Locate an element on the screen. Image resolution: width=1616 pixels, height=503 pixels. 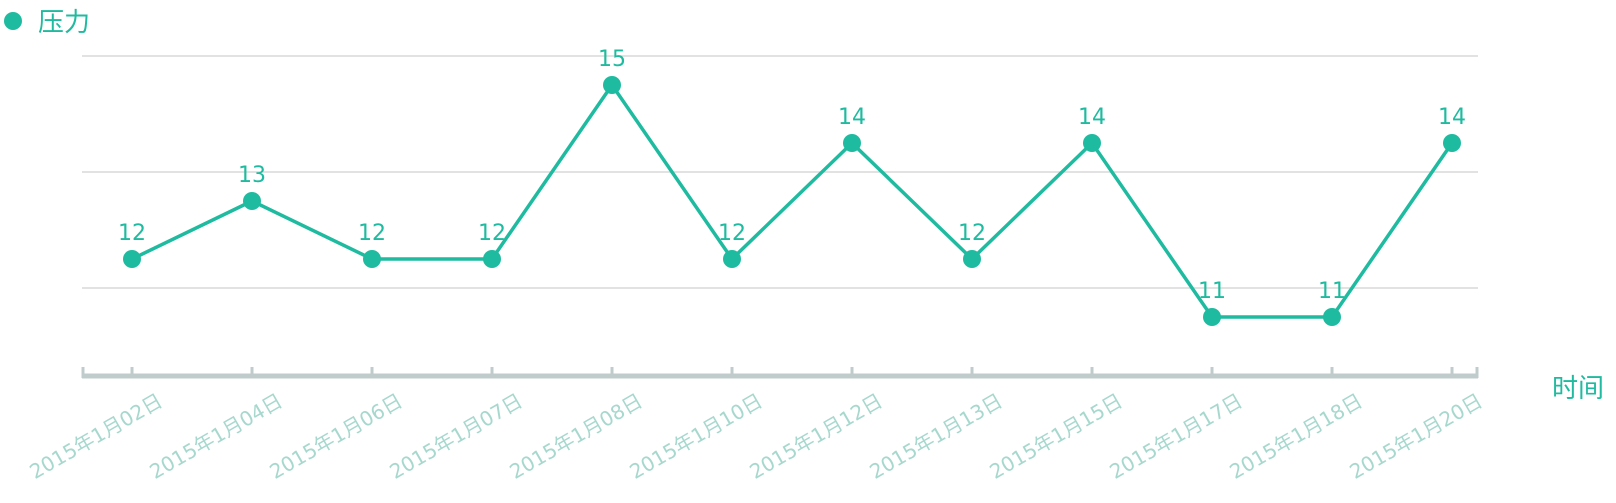
x-tick-label: 2015年1月06日 is located at coordinates (335, 436).